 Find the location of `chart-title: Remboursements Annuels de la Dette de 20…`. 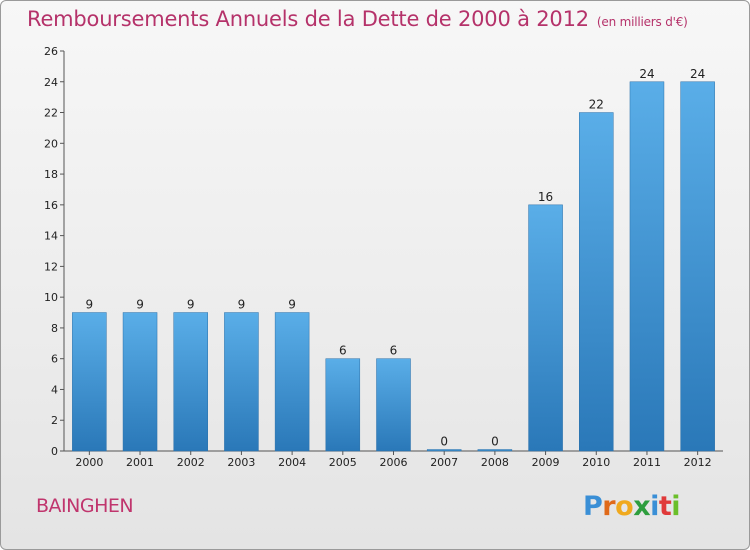

chart-title: Remboursements Annuels de la Dette de 20… is located at coordinates (357, 19).